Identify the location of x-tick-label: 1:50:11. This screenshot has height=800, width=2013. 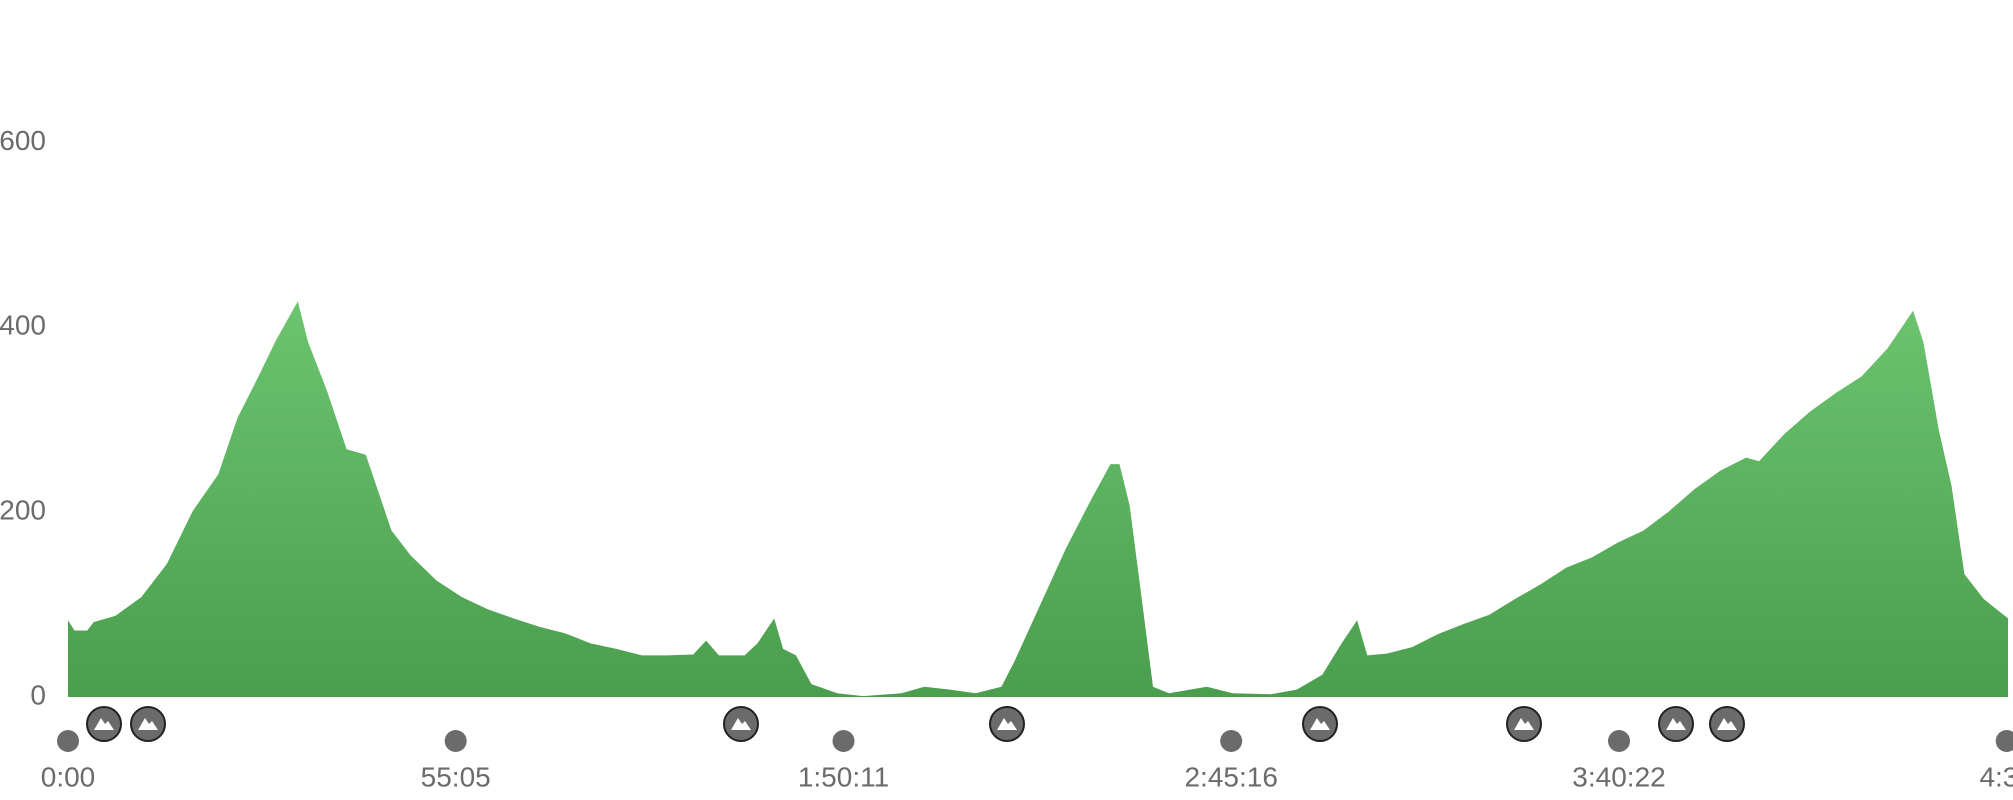
(843, 776).